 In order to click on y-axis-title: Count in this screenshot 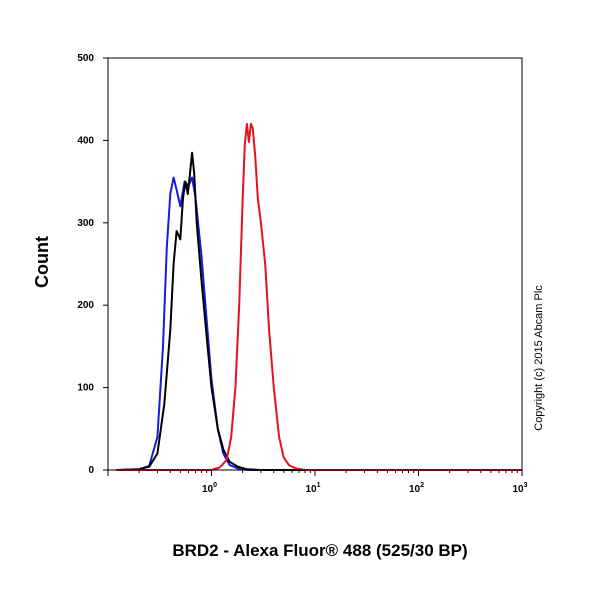, I will do `click(42, 262)`.